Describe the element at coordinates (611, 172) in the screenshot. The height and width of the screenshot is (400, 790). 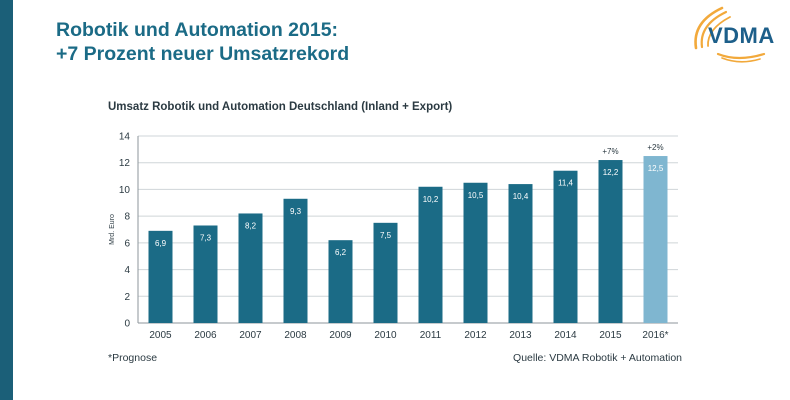
I see `data-label: 12,2` at that location.